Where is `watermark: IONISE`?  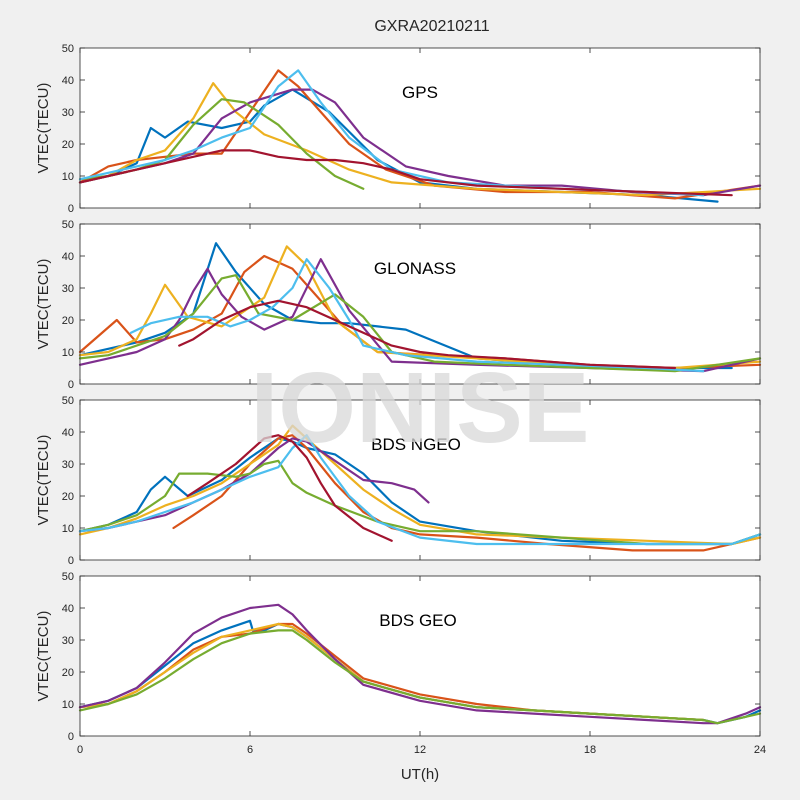 watermark: IONISE is located at coordinates (420, 408).